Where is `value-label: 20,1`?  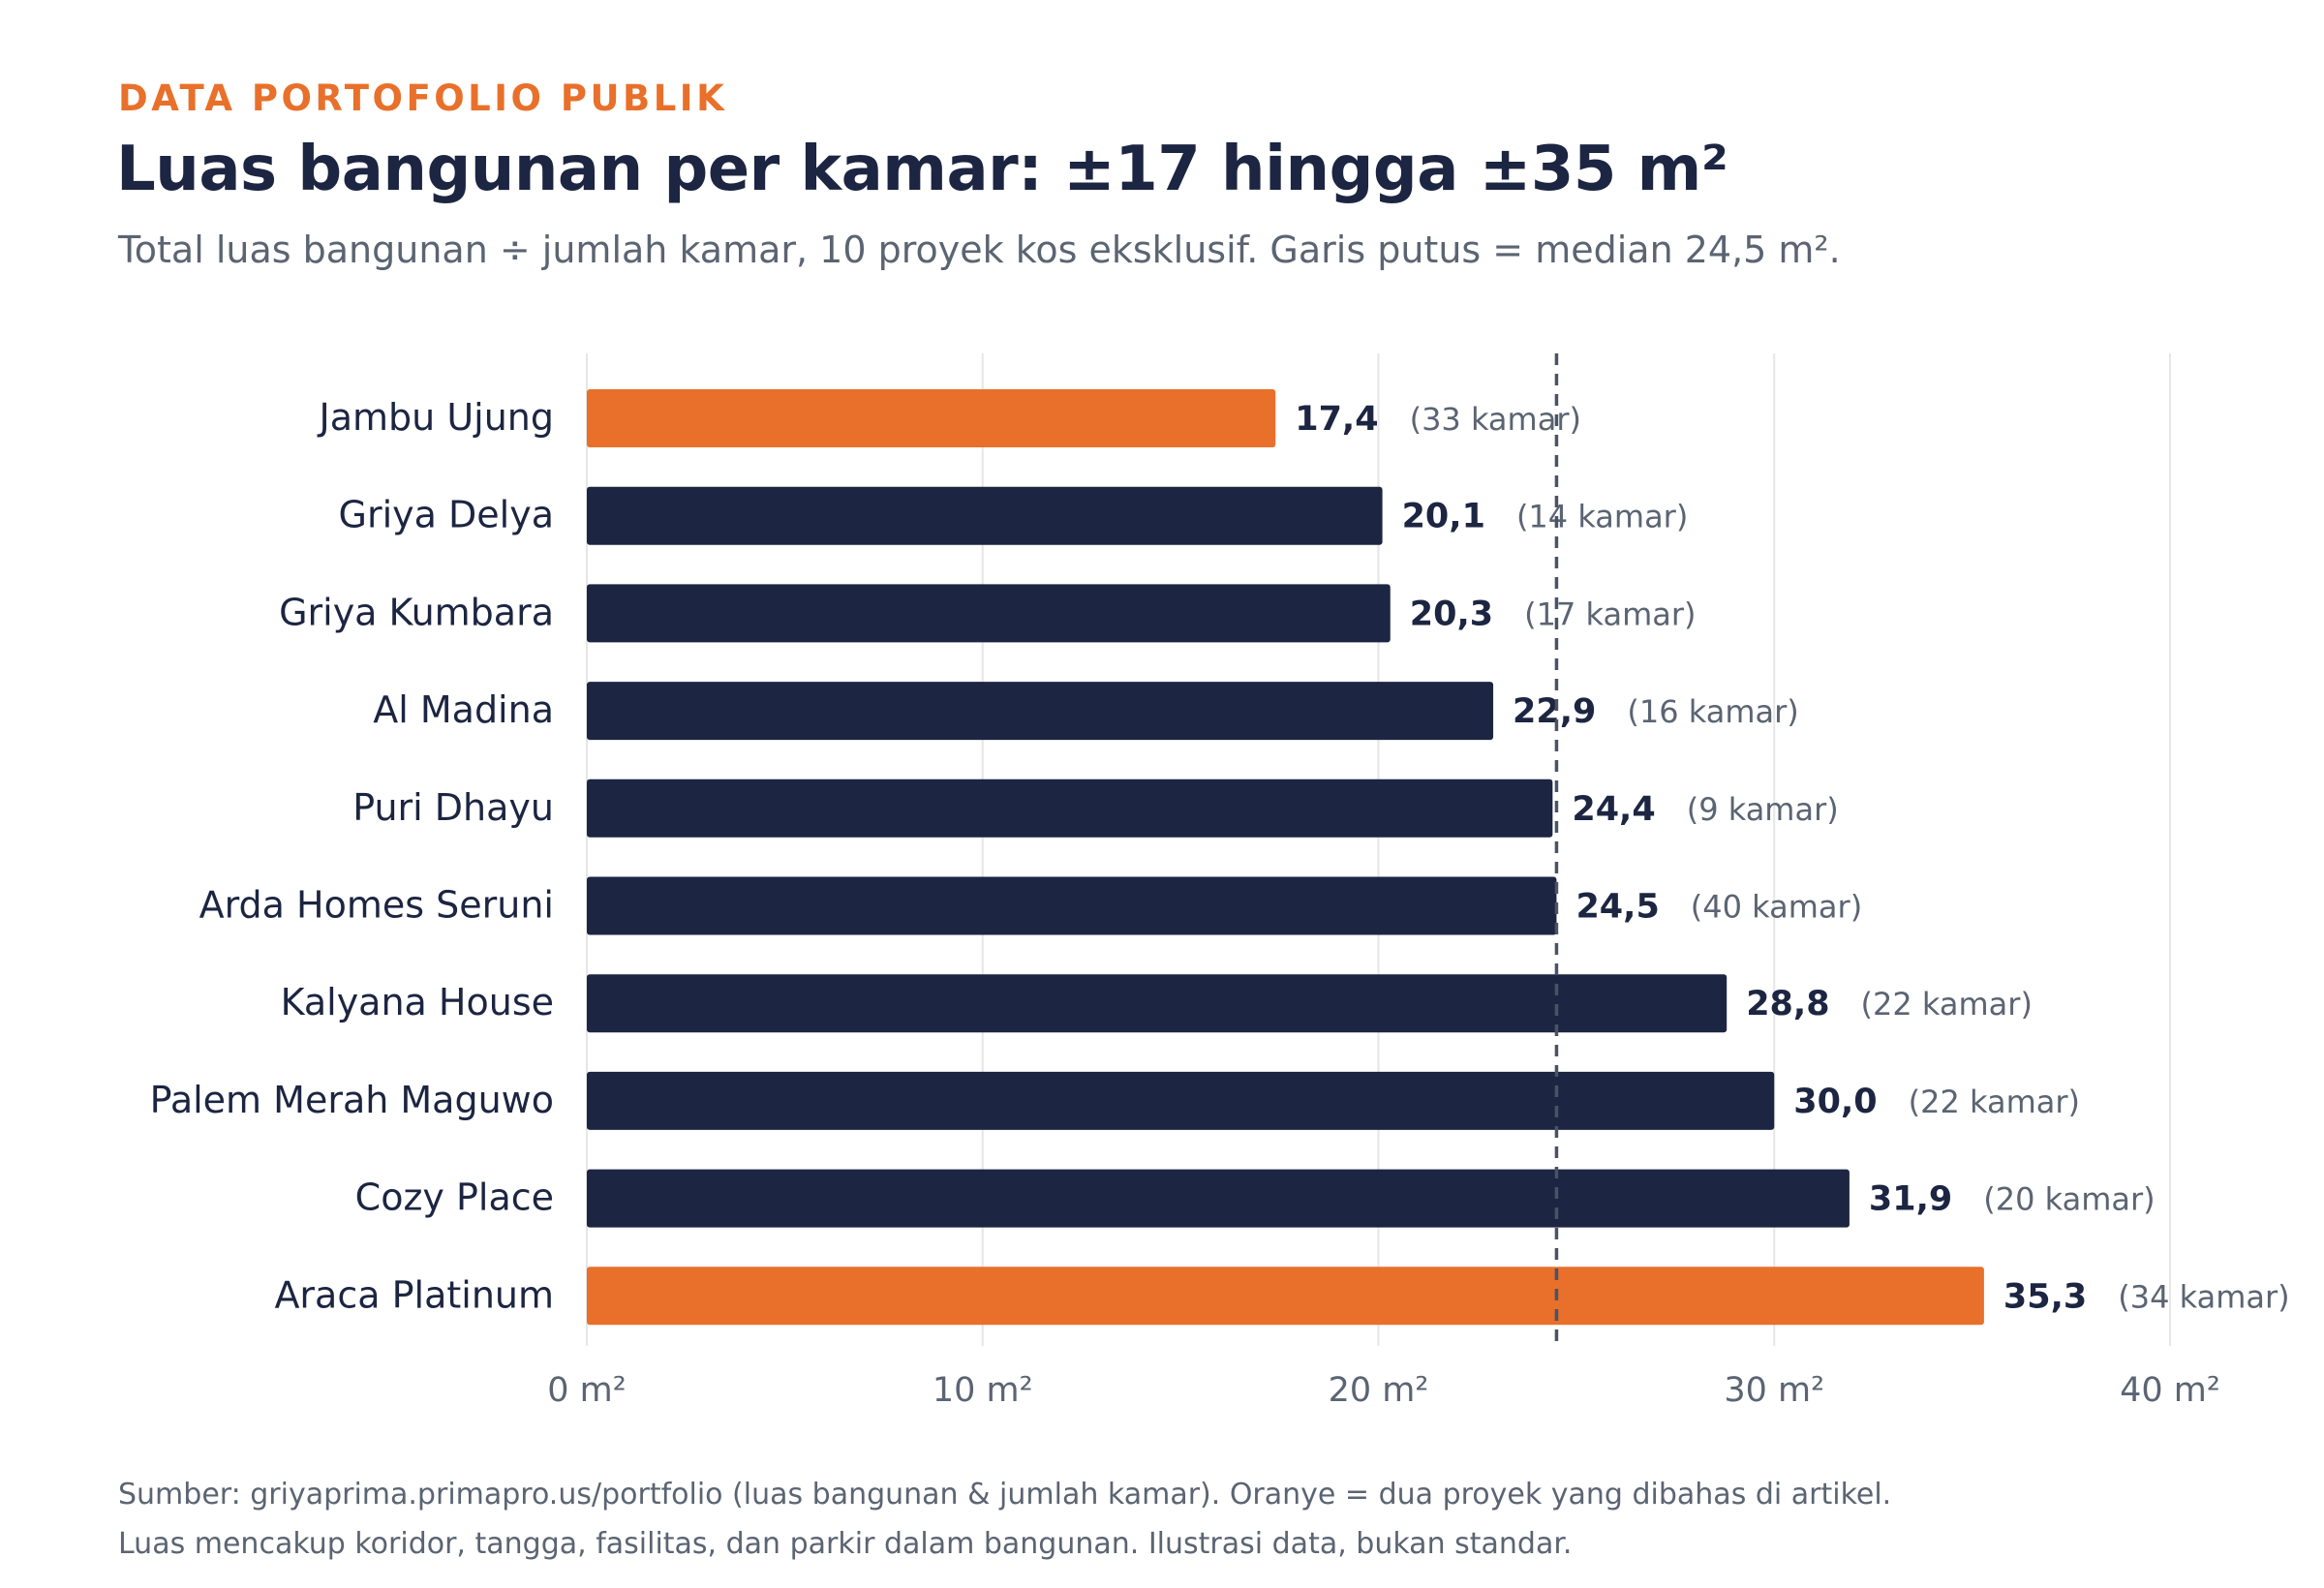 value-label: 20,1 is located at coordinates (1443, 517).